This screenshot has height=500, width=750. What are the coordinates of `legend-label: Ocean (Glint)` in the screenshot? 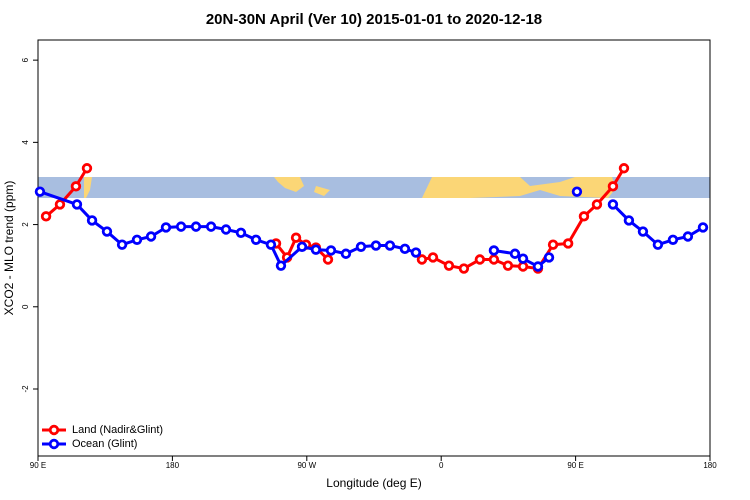 It's located at (104, 444).